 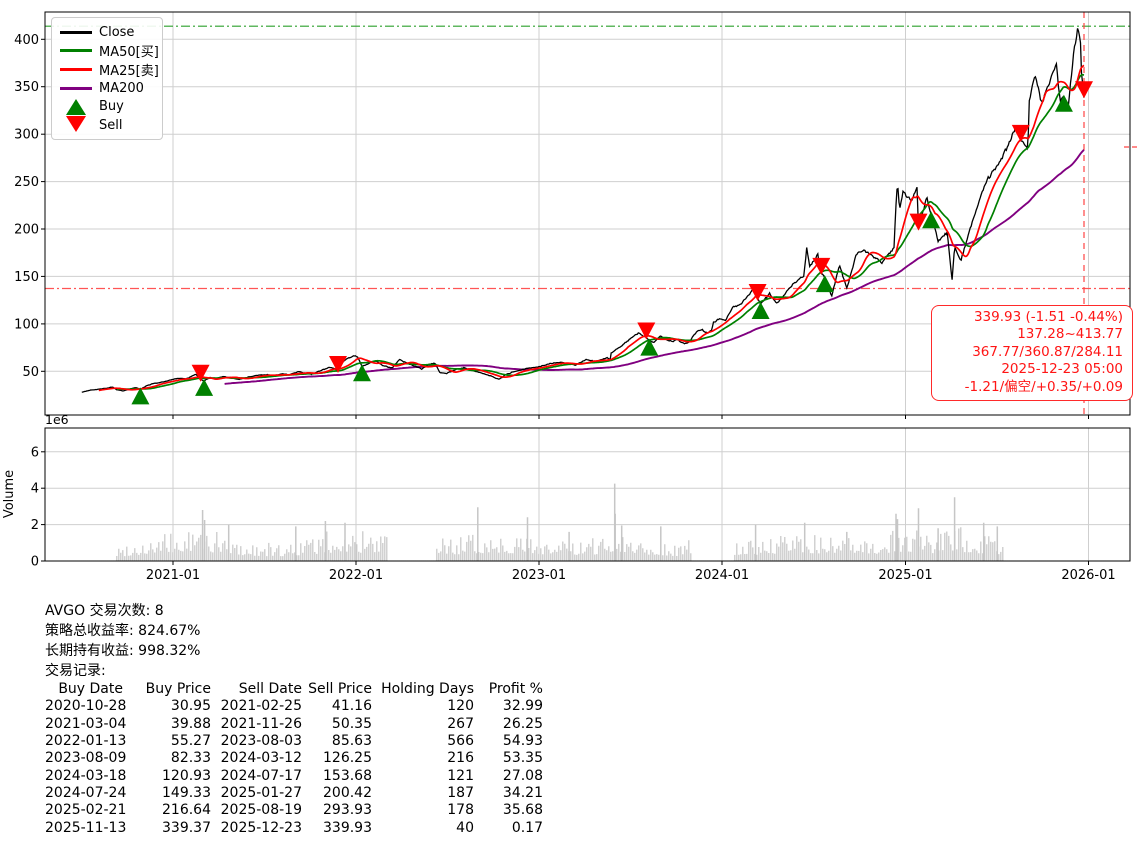 I want to click on price-tick-label: 200, so click(x=26, y=230).